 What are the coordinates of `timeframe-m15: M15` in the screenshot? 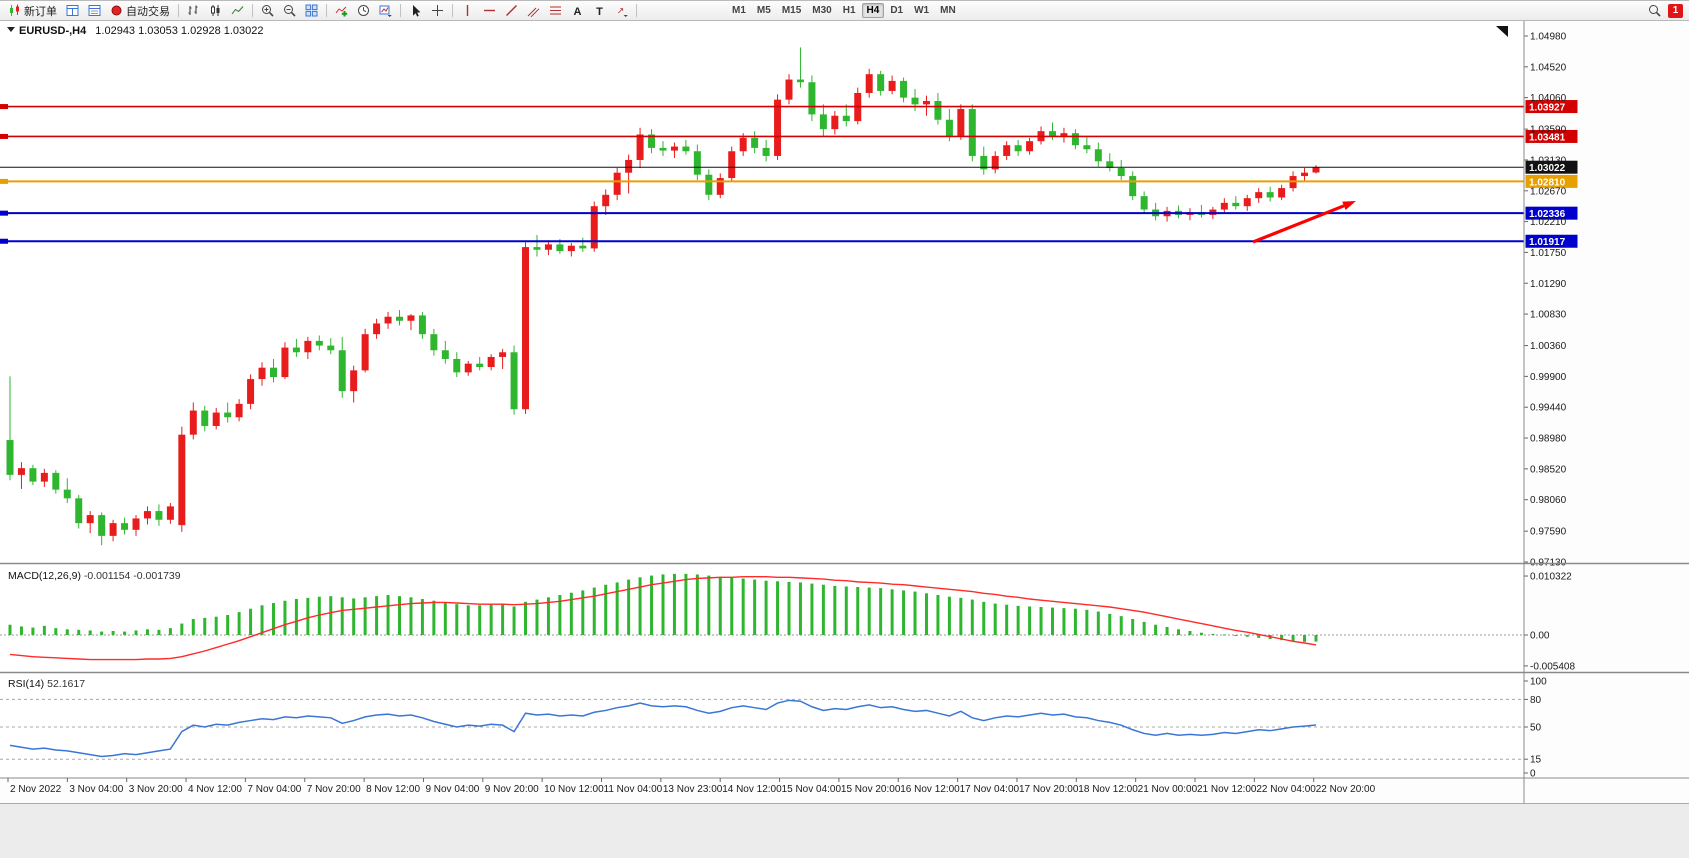 It's located at (791, 10).